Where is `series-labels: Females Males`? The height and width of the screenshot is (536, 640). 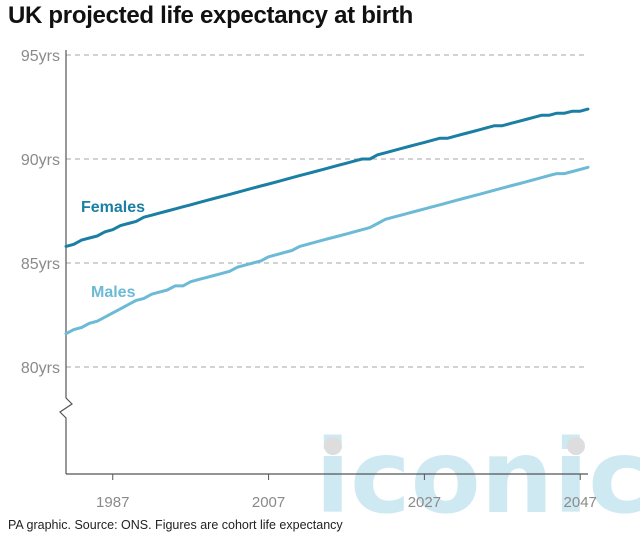 series-labels: Females Males is located at coordinates (113, 250).